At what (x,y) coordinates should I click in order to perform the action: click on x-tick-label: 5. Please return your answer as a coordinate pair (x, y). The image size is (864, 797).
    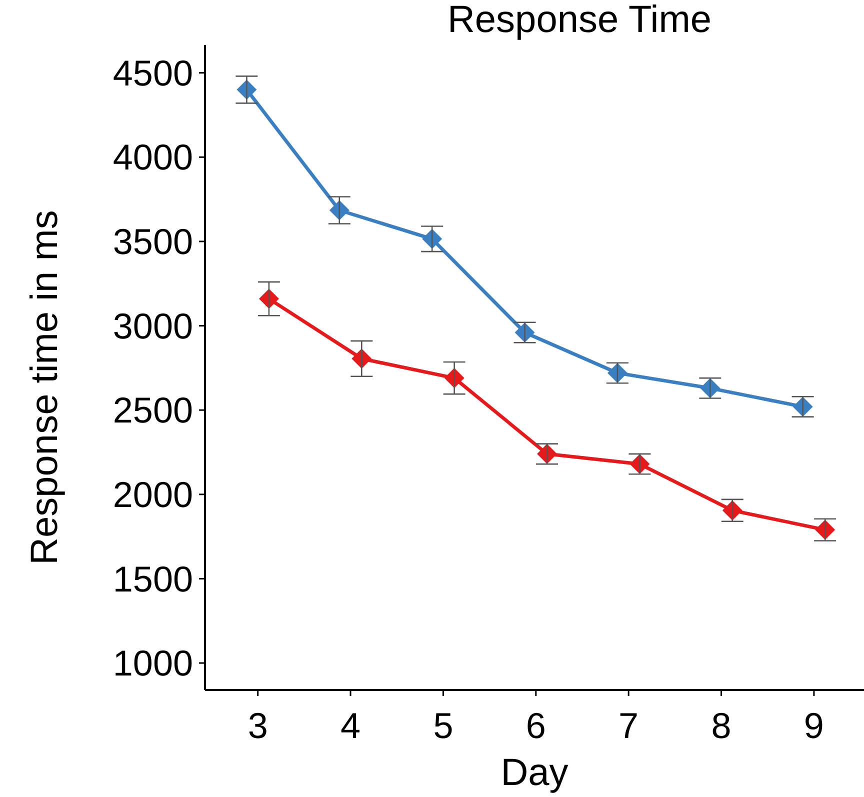
    Looking at the image, I should click on (443, 725).